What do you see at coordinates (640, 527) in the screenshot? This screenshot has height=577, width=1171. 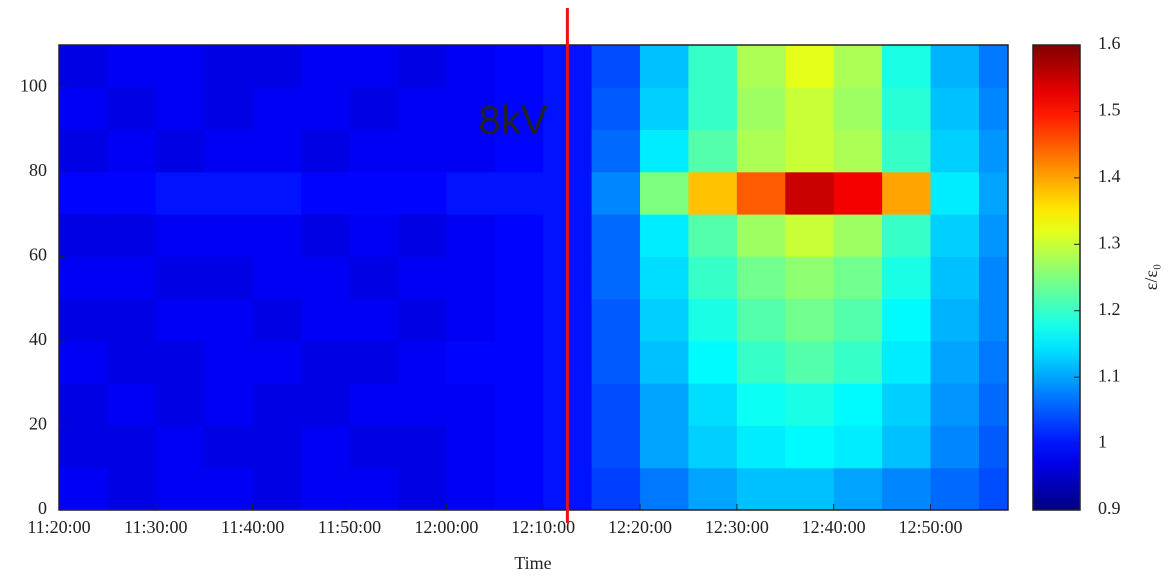 I see `x-tick-label: 12:20:00` at bounding box center [640, 527].